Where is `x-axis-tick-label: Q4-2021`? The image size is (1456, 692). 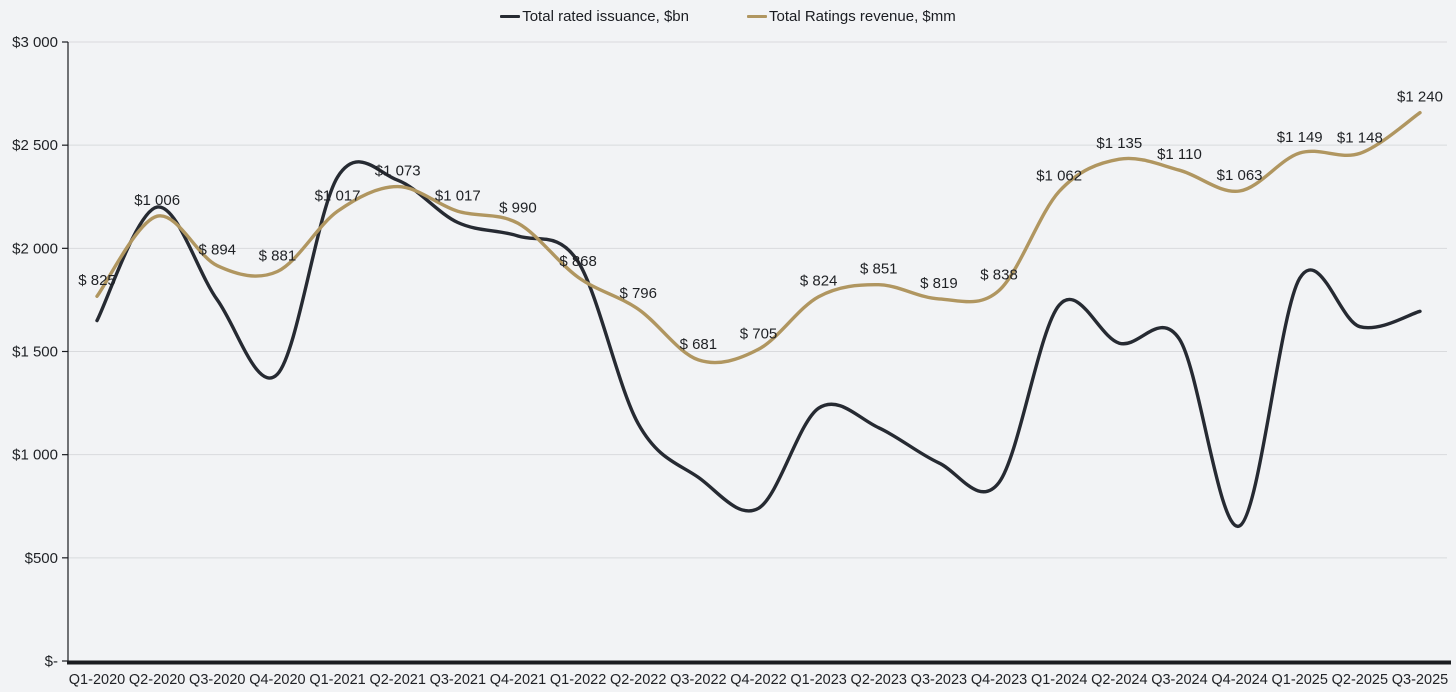 x-axis-tick-label: Q4-2021 is located at coordinates (518, 680).